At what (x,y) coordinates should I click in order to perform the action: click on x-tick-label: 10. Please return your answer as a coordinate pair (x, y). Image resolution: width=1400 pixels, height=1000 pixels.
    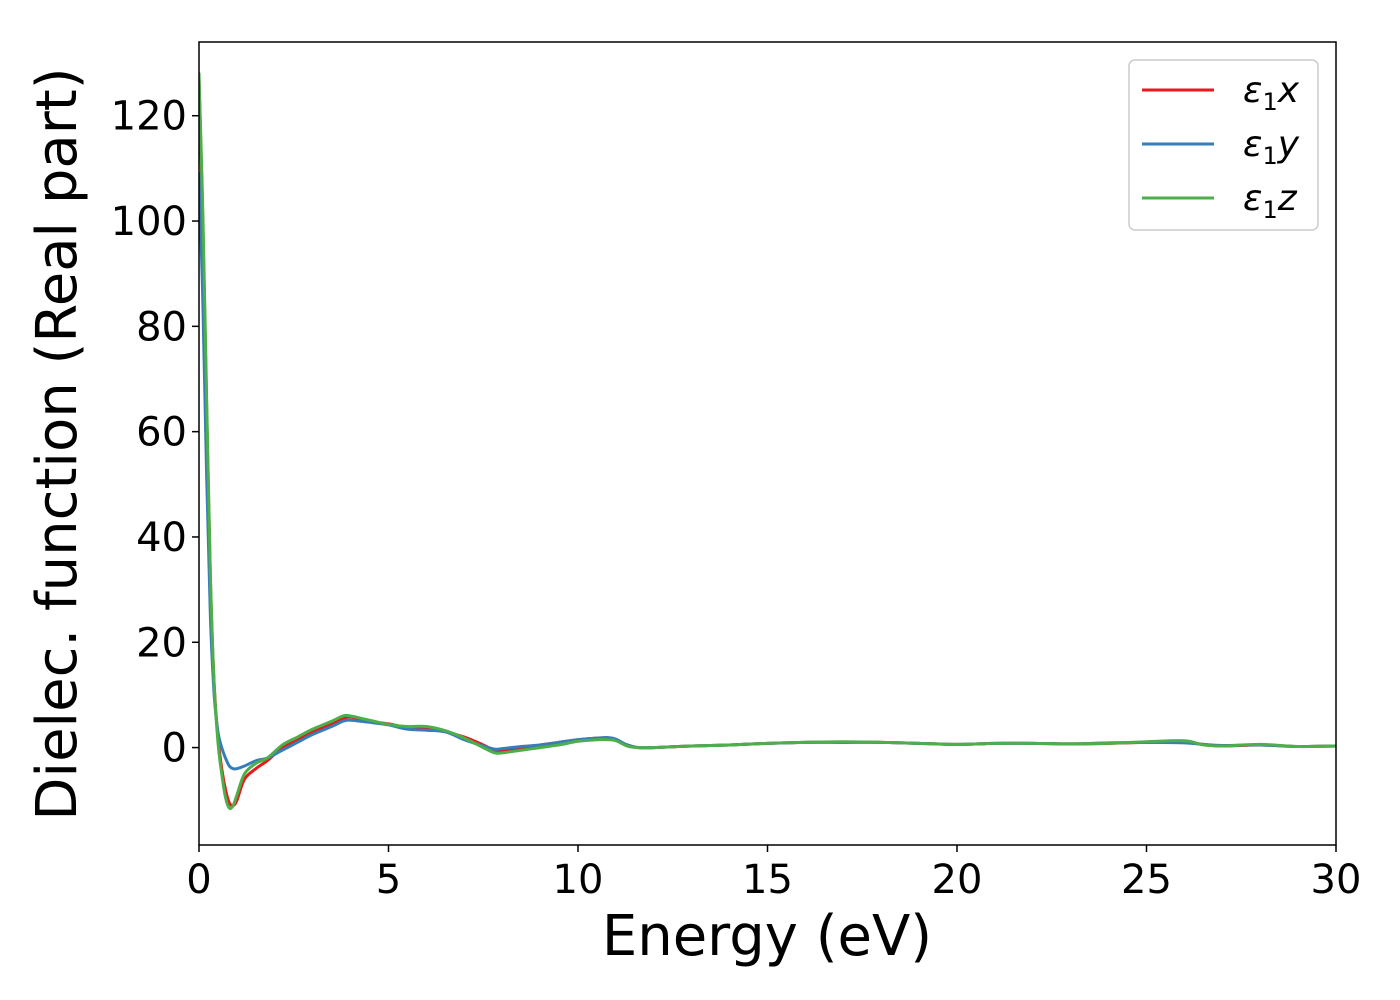
    Looking at the image, I should click on (578, 880).